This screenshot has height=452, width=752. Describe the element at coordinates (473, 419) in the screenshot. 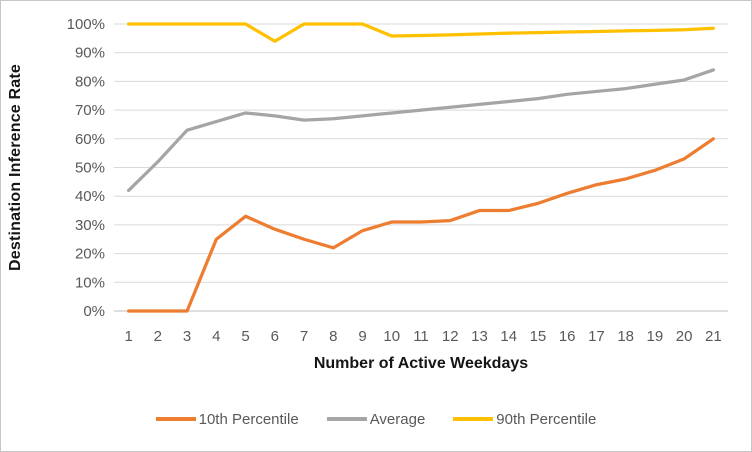

I see `90th-percentile-swatch-icon` at that location.